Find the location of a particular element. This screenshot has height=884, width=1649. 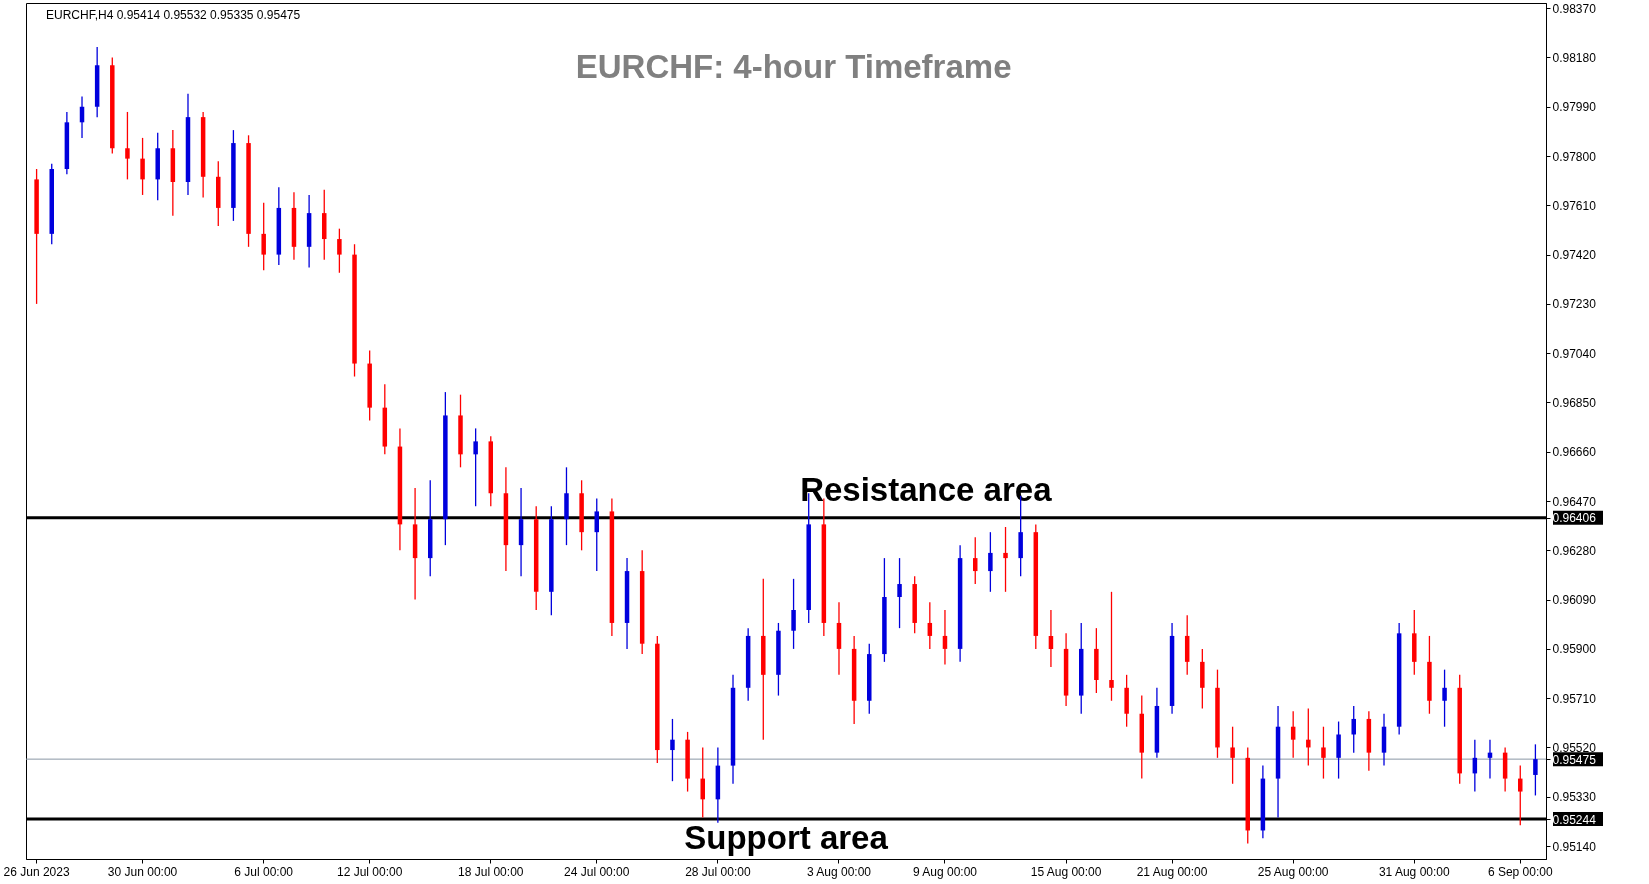

x-tick-label: 24 Jul 00:00 is located at coordinates (597, 871).